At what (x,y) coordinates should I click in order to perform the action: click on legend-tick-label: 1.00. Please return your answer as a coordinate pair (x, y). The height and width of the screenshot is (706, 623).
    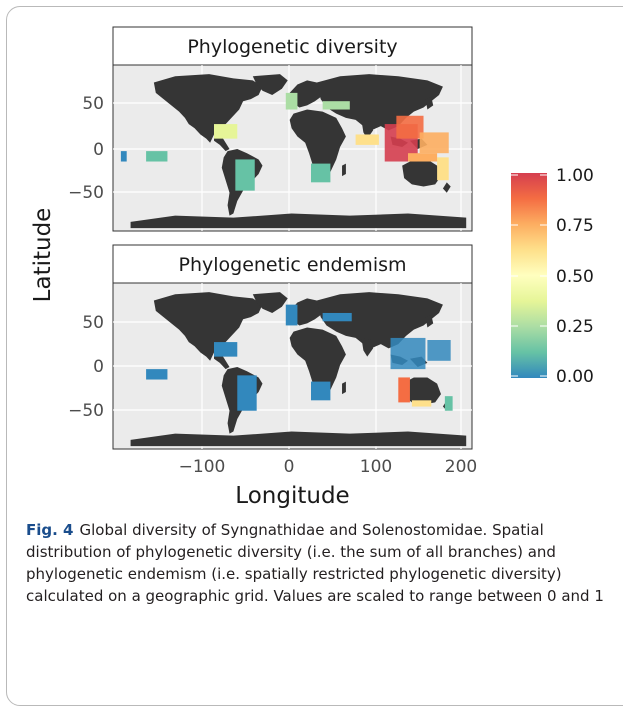
    Looking at the image, I should click on (575, 176).